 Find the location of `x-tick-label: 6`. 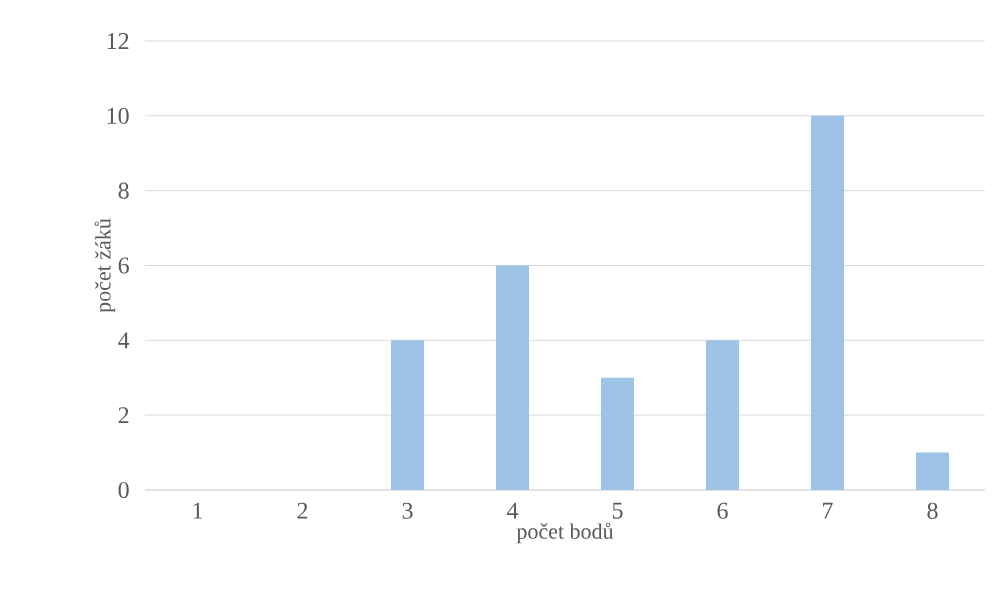

x-tick-label: 6 is located at coordinates (722, 510).